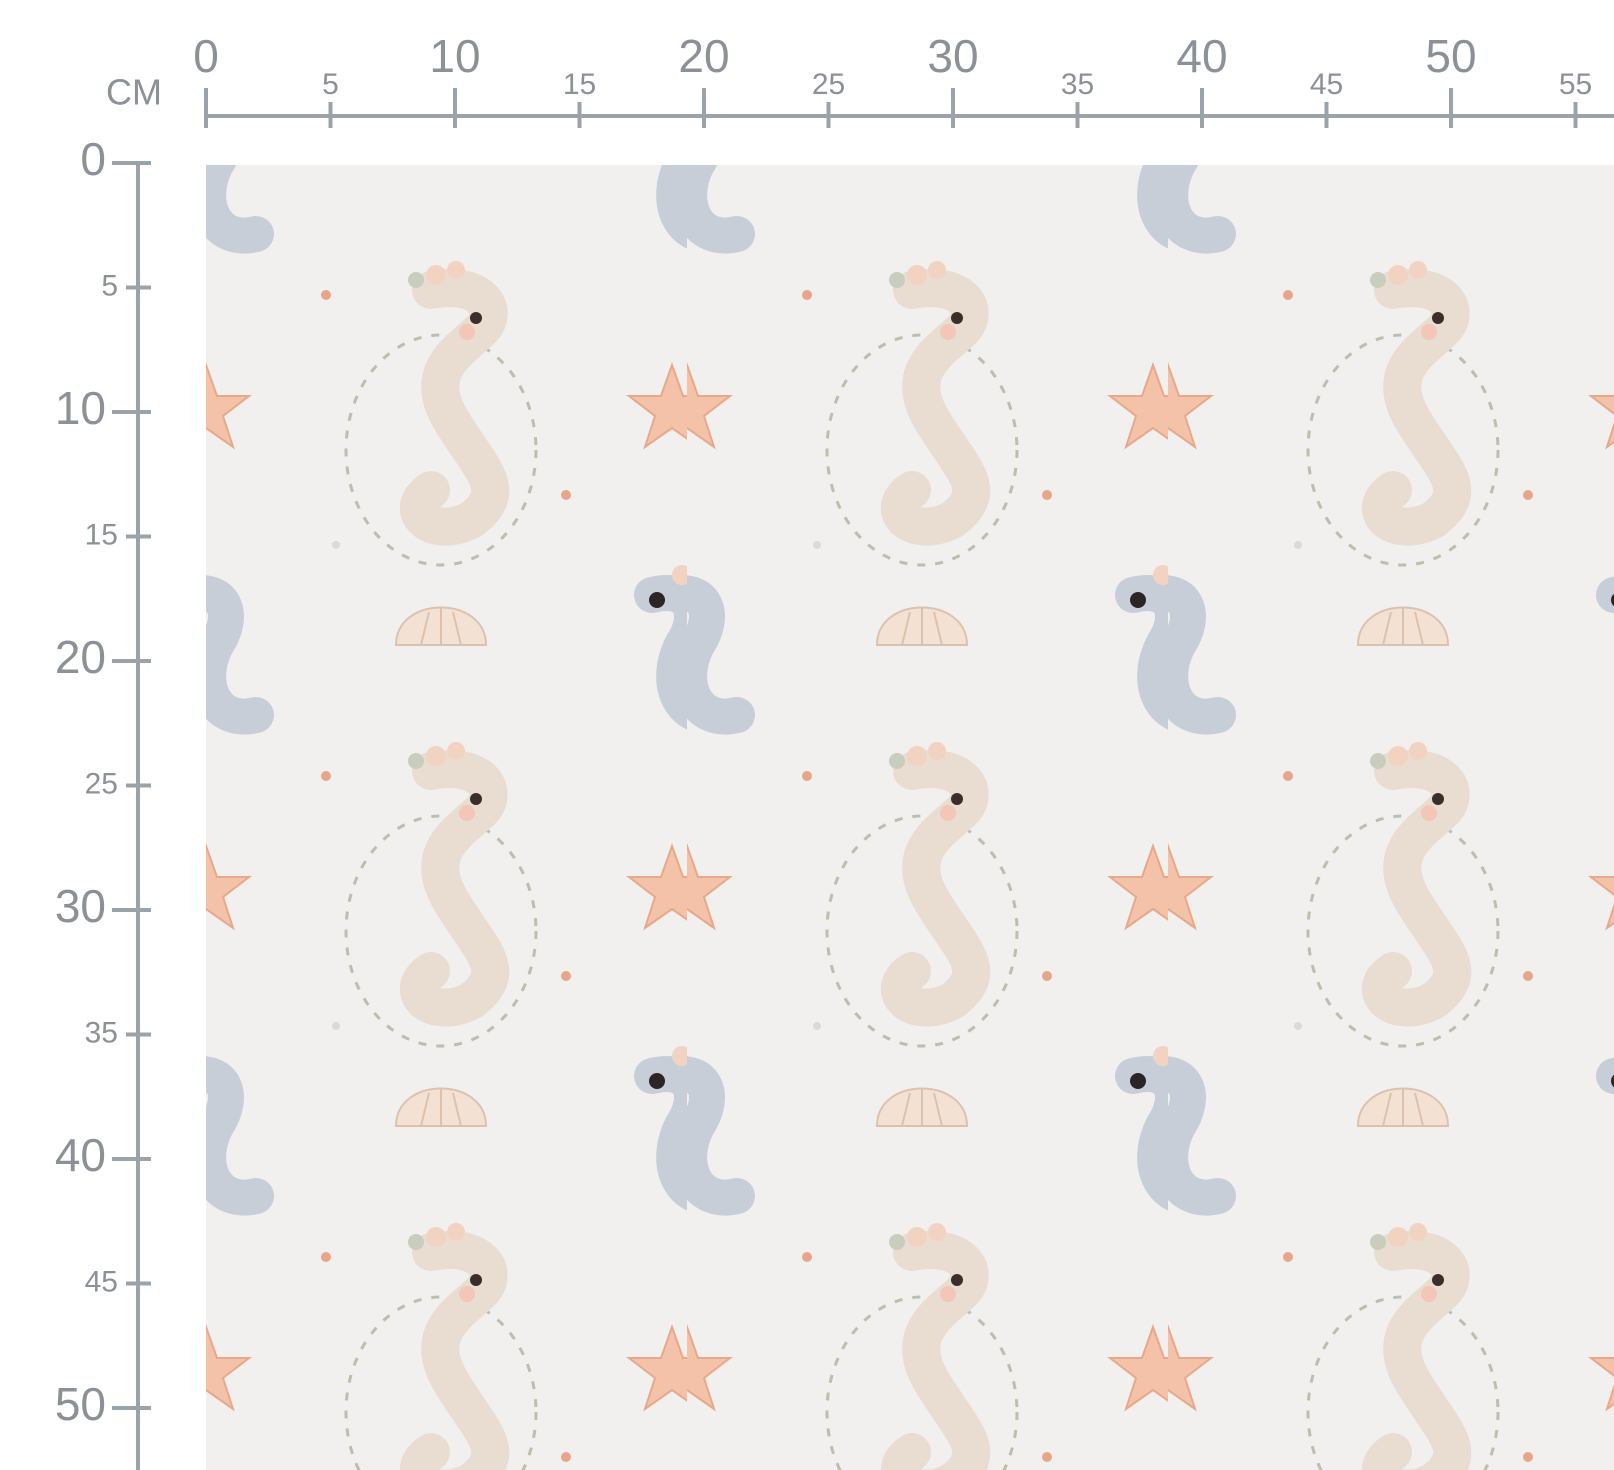 This screenshot has width=1614, height=1470. Describe the element at coordinates (134, 92) in the screenshot. I see `unit-label: CM` at that location.